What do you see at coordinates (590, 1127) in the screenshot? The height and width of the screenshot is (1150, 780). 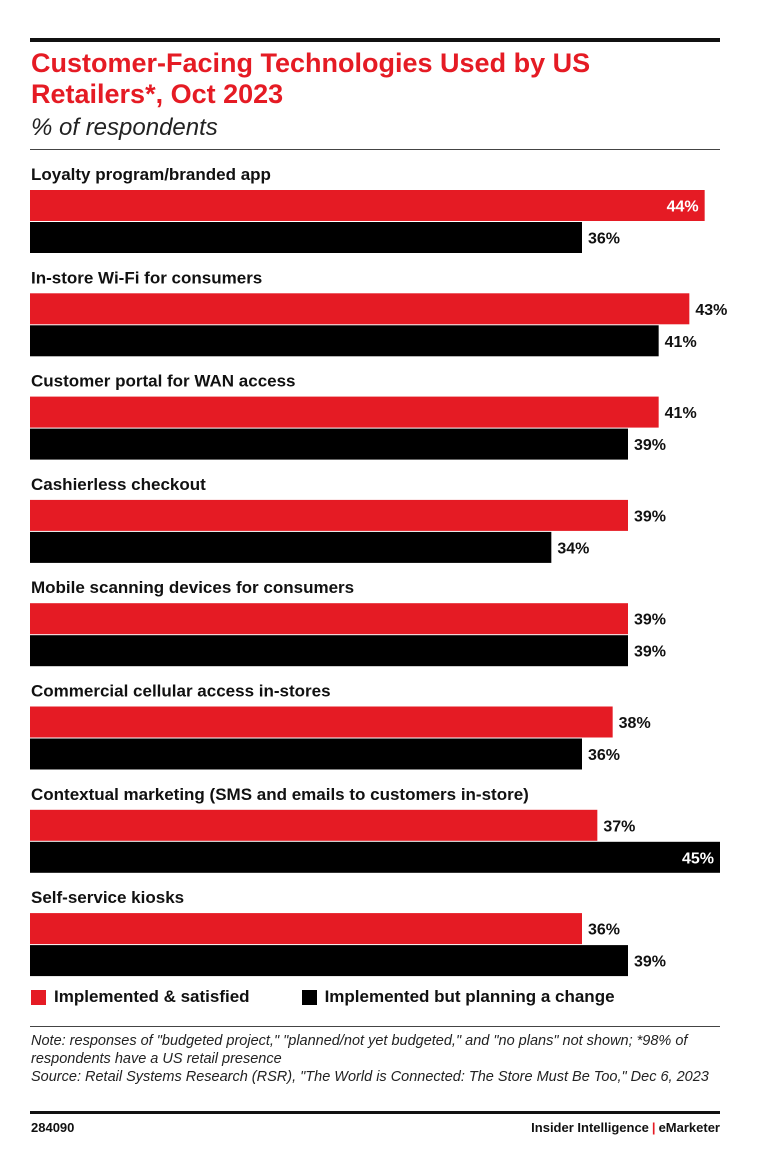 I see `brand-insider: Insider Intelligence` at bounding box center [590, 1127].